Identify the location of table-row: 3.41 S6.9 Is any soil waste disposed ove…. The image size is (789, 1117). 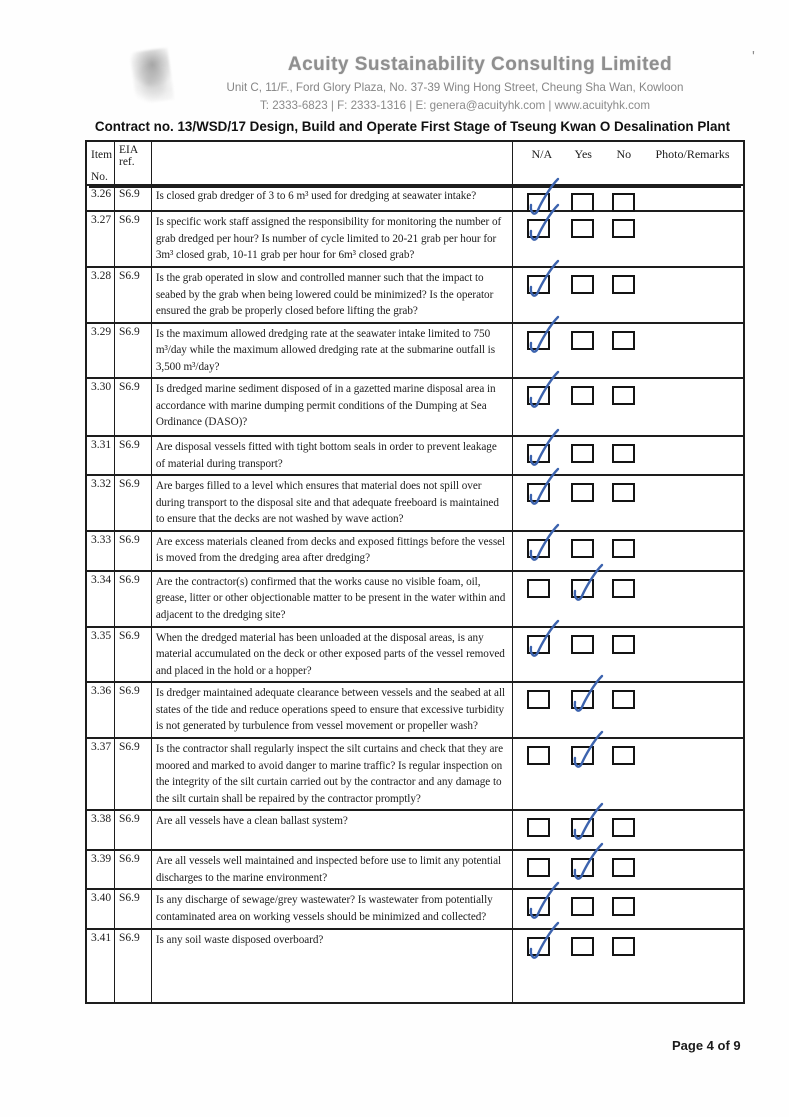
(415, 961).